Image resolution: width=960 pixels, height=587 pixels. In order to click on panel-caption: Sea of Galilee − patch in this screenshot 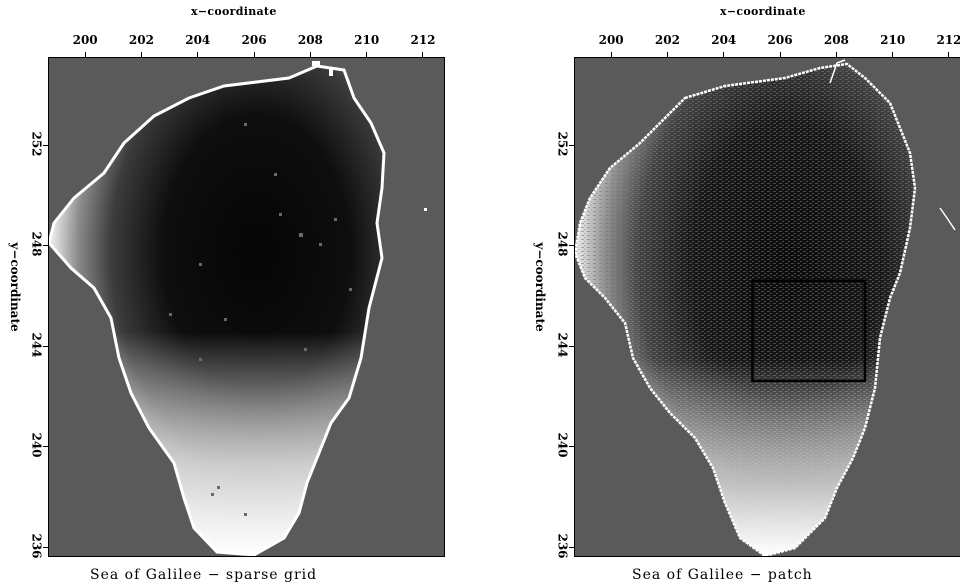, I will do `click(722, 575)`.